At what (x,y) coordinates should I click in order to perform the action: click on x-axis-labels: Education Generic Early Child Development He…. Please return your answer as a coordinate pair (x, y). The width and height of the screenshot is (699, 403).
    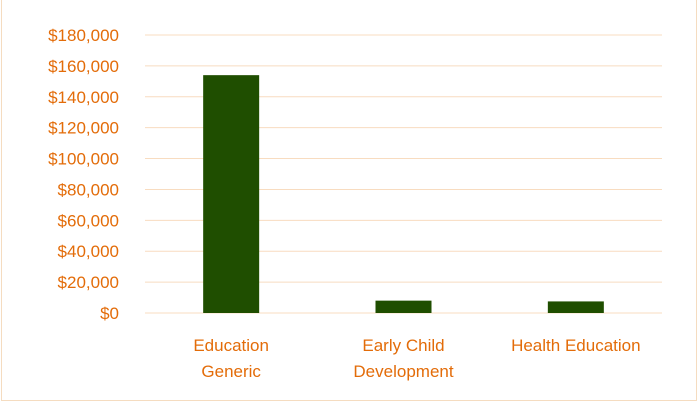
    Looking at the image, I should click on (416, 358).